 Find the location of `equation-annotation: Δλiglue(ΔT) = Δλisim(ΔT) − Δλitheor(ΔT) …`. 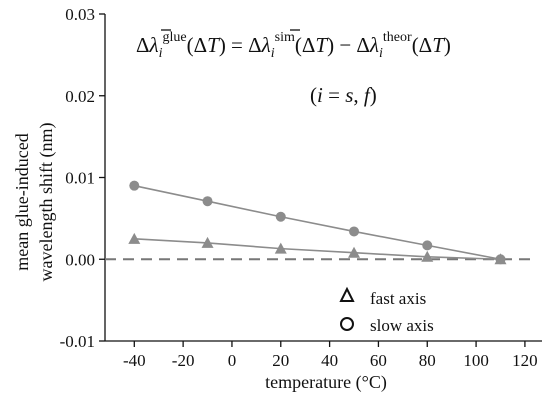

equation-annotation: Δλiglue(ΔT) = Δλisim(ΔT) − Δλitheor(ΔT) … is located at coordinates (293, 68).